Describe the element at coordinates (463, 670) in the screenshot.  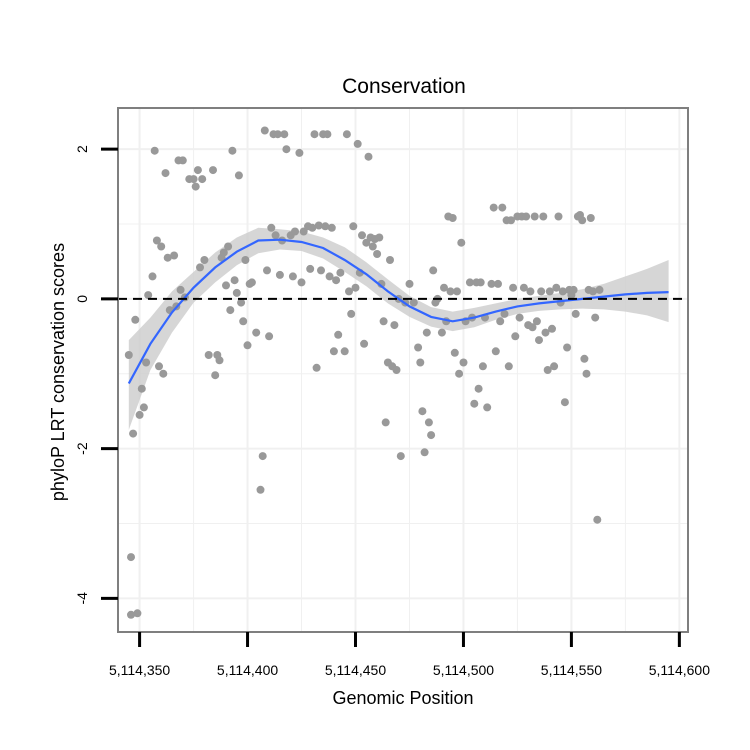
I see `x-tick-label: 5,114,500` at that location.